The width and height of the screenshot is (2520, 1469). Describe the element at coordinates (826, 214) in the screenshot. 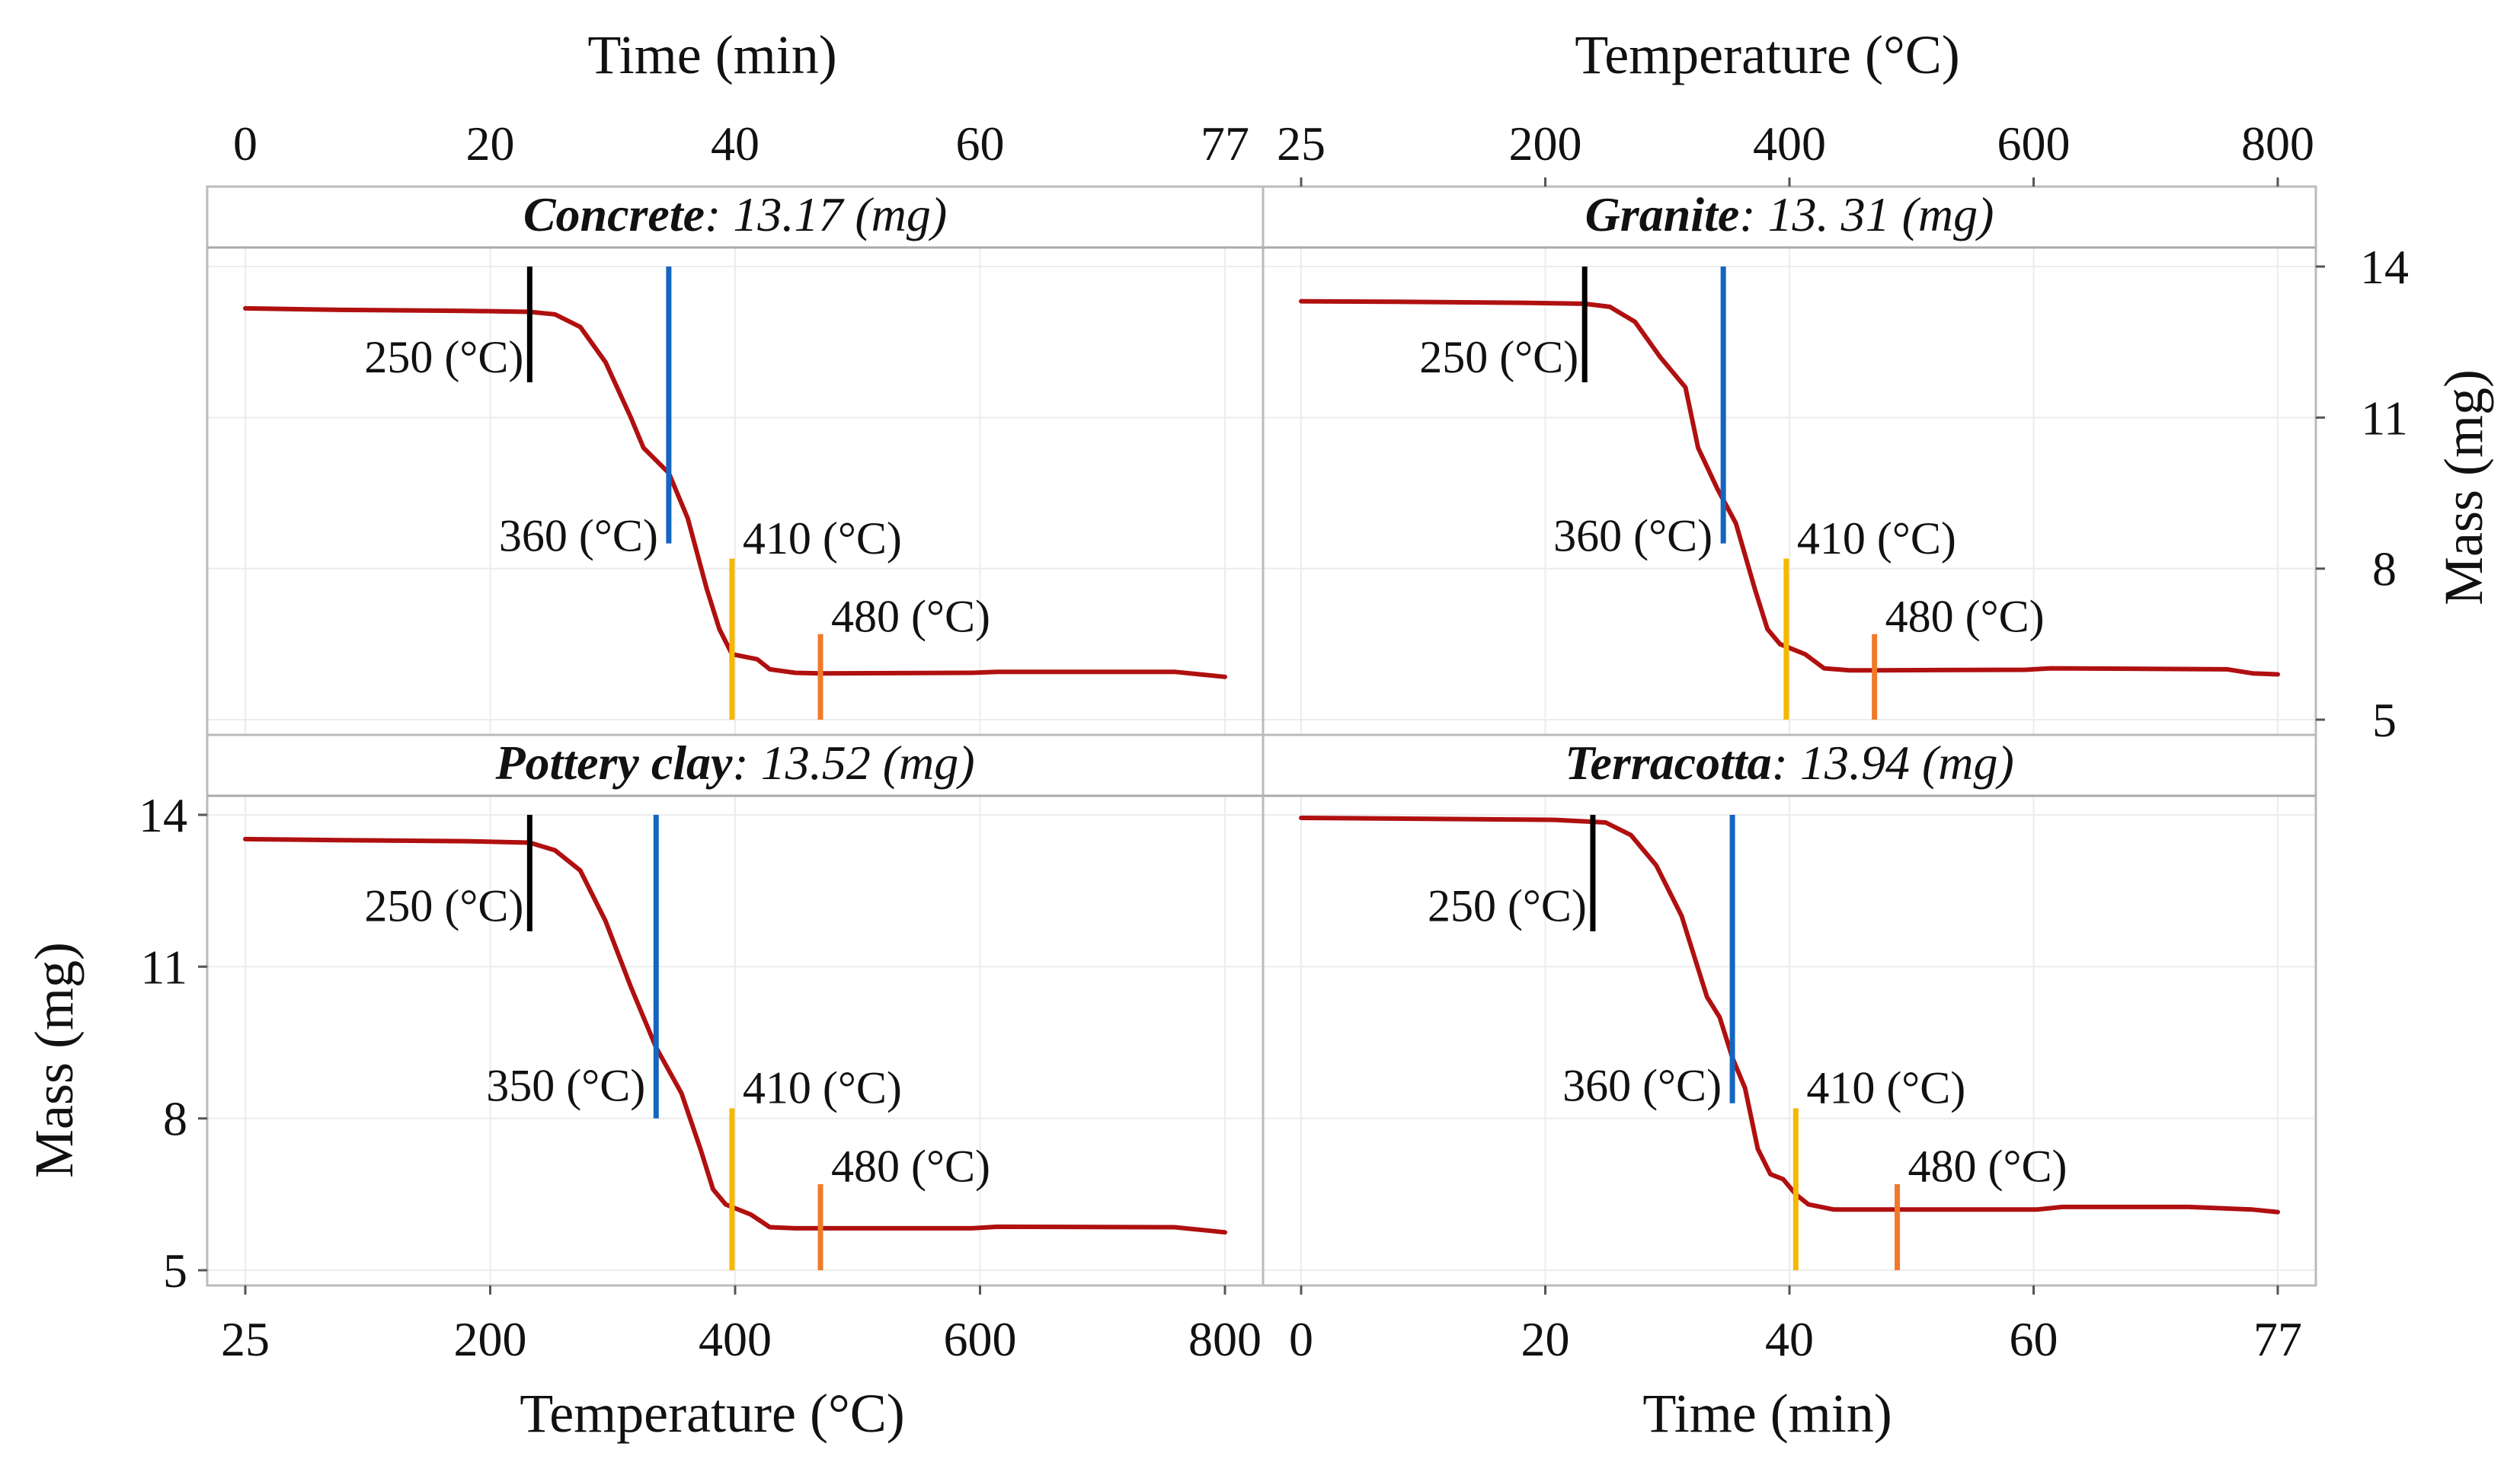

I see `panel-title-mass: : 13.17 (mg)` at that location.